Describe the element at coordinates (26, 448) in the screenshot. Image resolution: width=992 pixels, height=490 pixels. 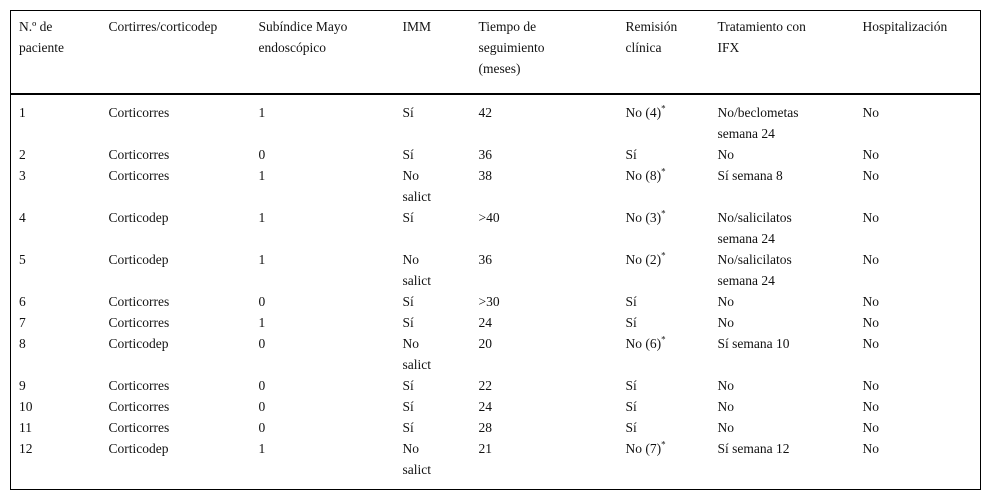
I see `cell-numero-paciente: 12` at that location.